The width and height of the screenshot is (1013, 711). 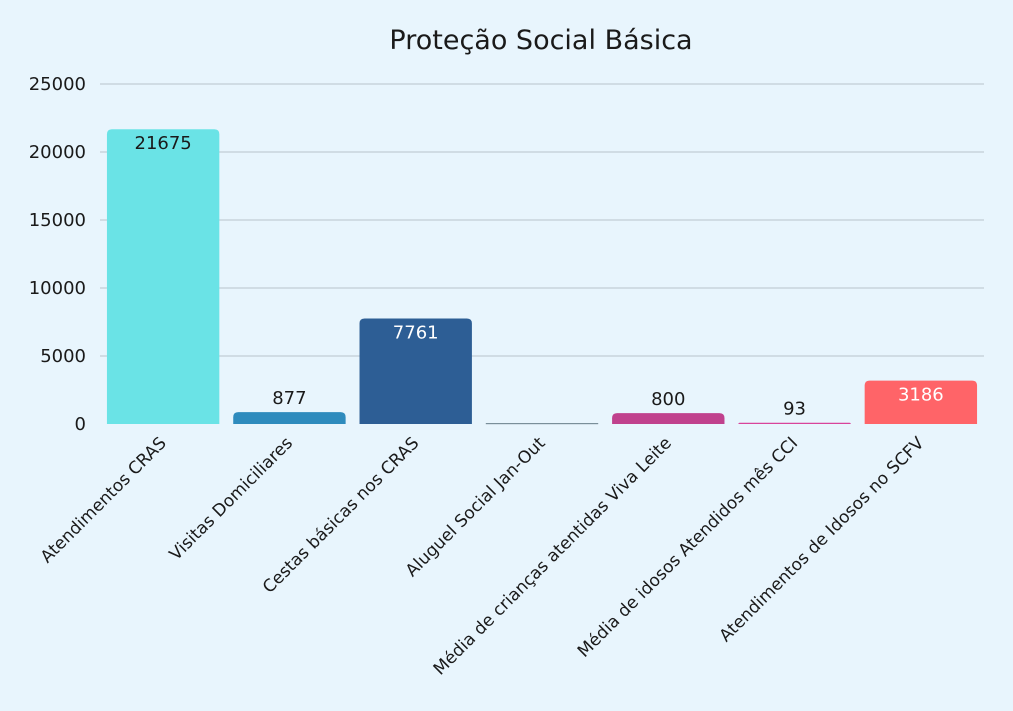 I want to click on y-axis-ticks: 0 5000 10000 15000 20000 25000, so click(x=57, y=254).